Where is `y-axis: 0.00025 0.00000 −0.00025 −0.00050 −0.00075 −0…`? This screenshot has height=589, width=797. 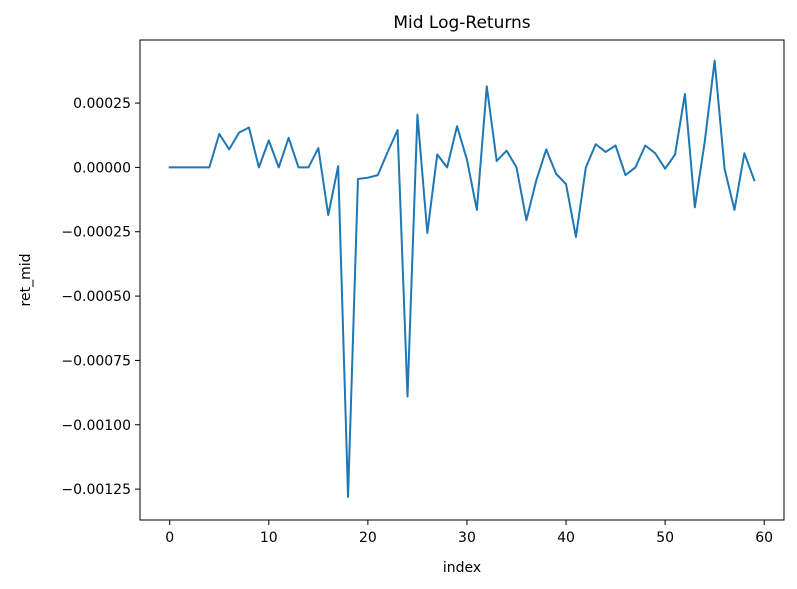 y-axis: 0.00025 0.00000 −0.00025 −0.00050 −0.00075 −0… is located at coordinates (100, 297).